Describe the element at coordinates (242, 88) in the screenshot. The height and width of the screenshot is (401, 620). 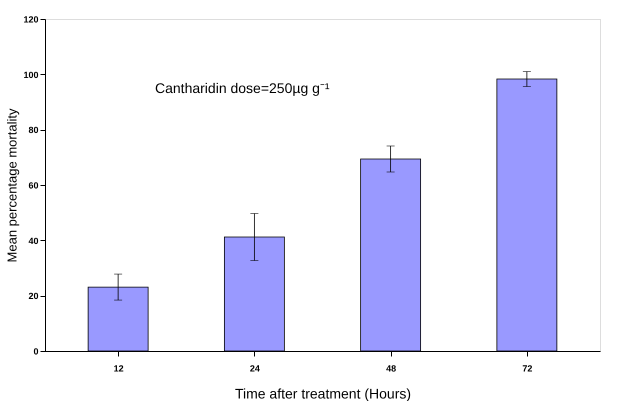
I see `annotation: Cantharidin dose=250µg g⁻¹` at that location.